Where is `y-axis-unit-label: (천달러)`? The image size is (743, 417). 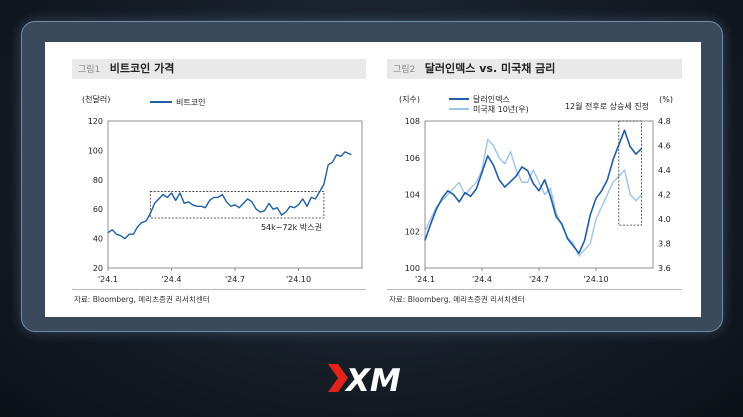 y-axis-unit-label: (천달러) is located at coordinates (96, 99).